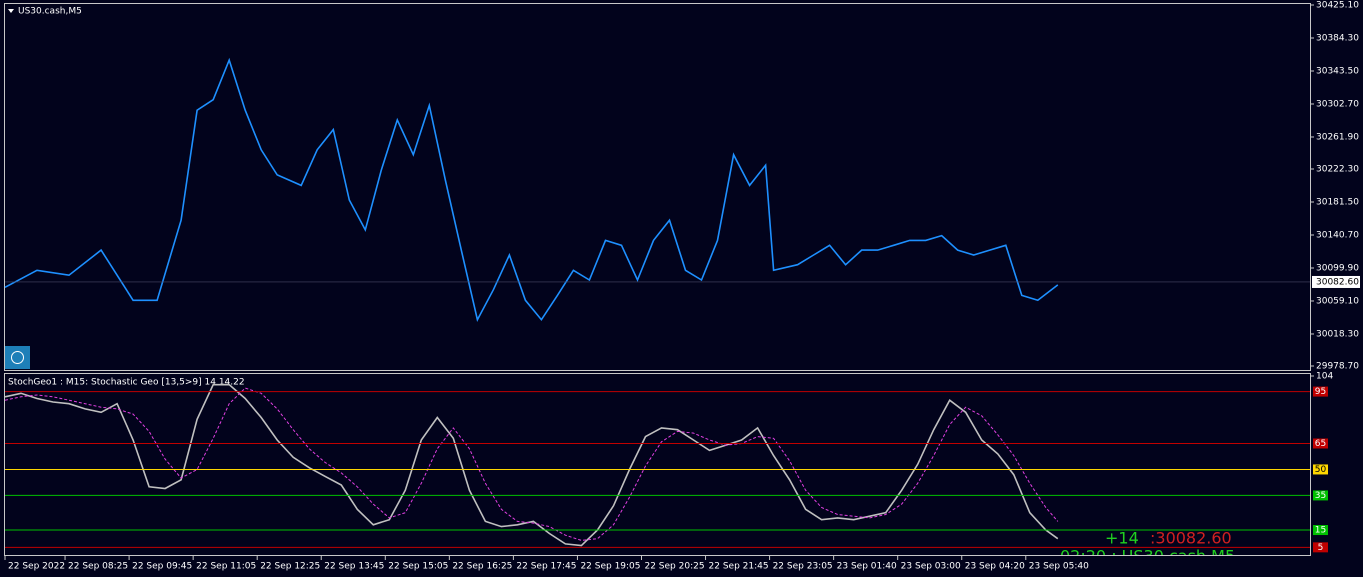 This screenshot has width=1363, height=577. Describe the element at coordinates (11, 11) in the screenshot. I see `menu-arrow` at that location.